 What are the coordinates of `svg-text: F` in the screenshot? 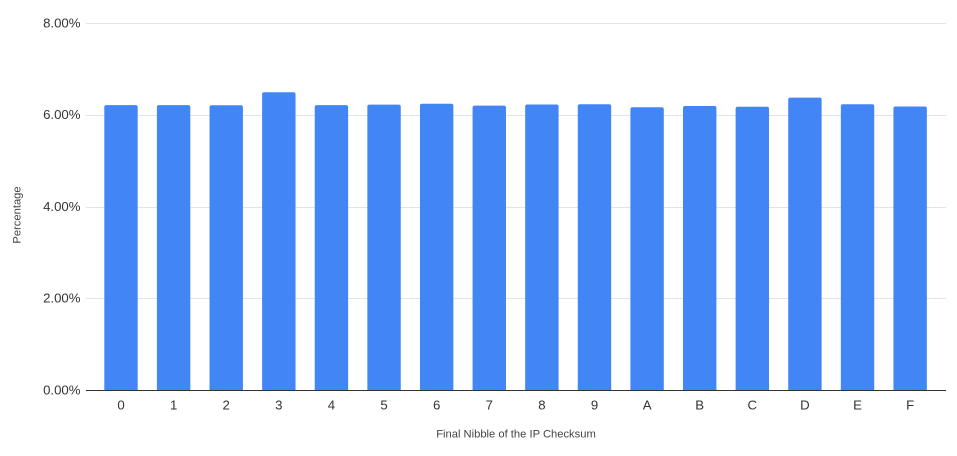 It's located at (910, 405).